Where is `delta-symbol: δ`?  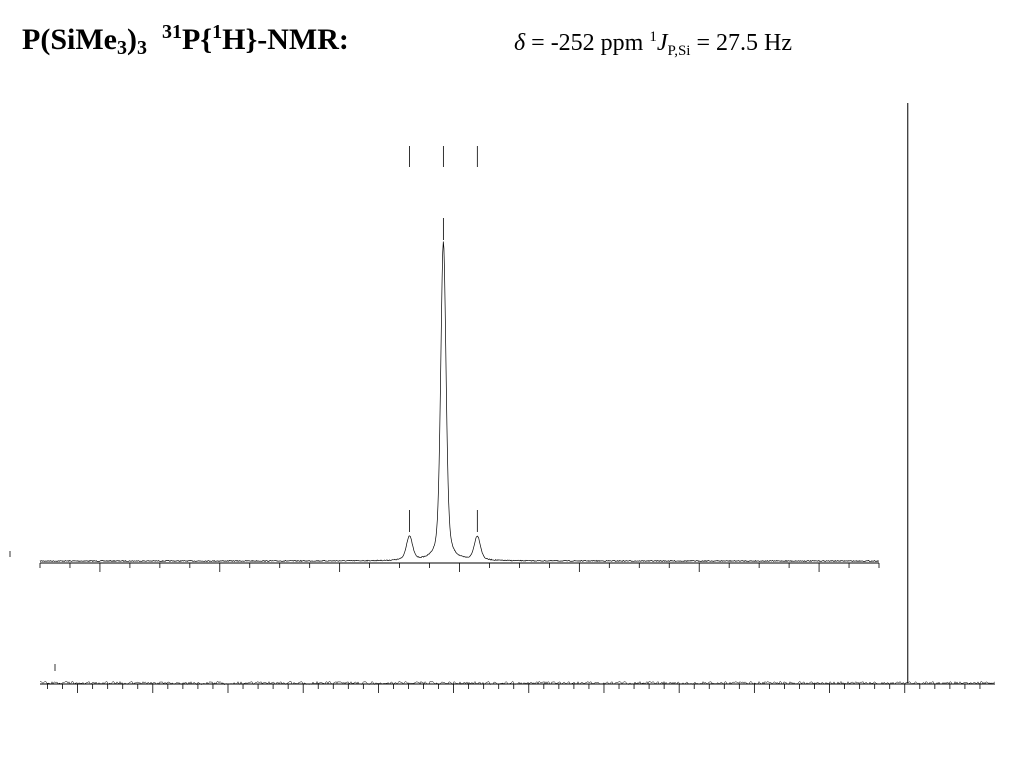
delta-symbol: δ is located at coordinates (520, 43).